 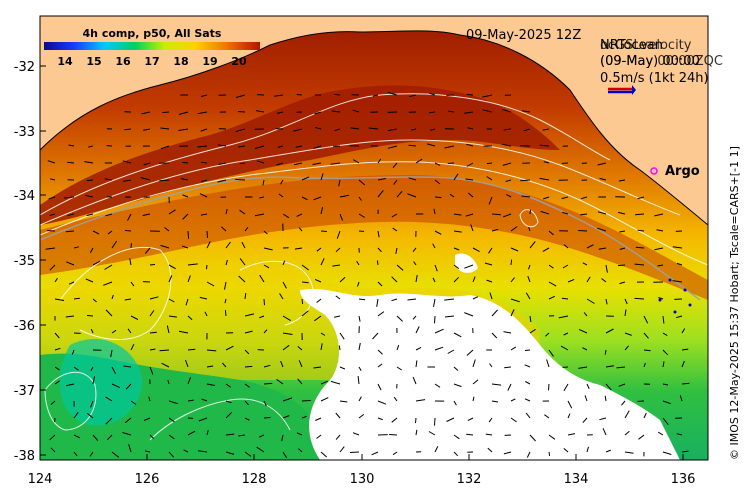 What do you see at coordinates (65, 61) in the screenshot?
I see `colorbar-tick-label: 14` at bounding box center [65, 61].